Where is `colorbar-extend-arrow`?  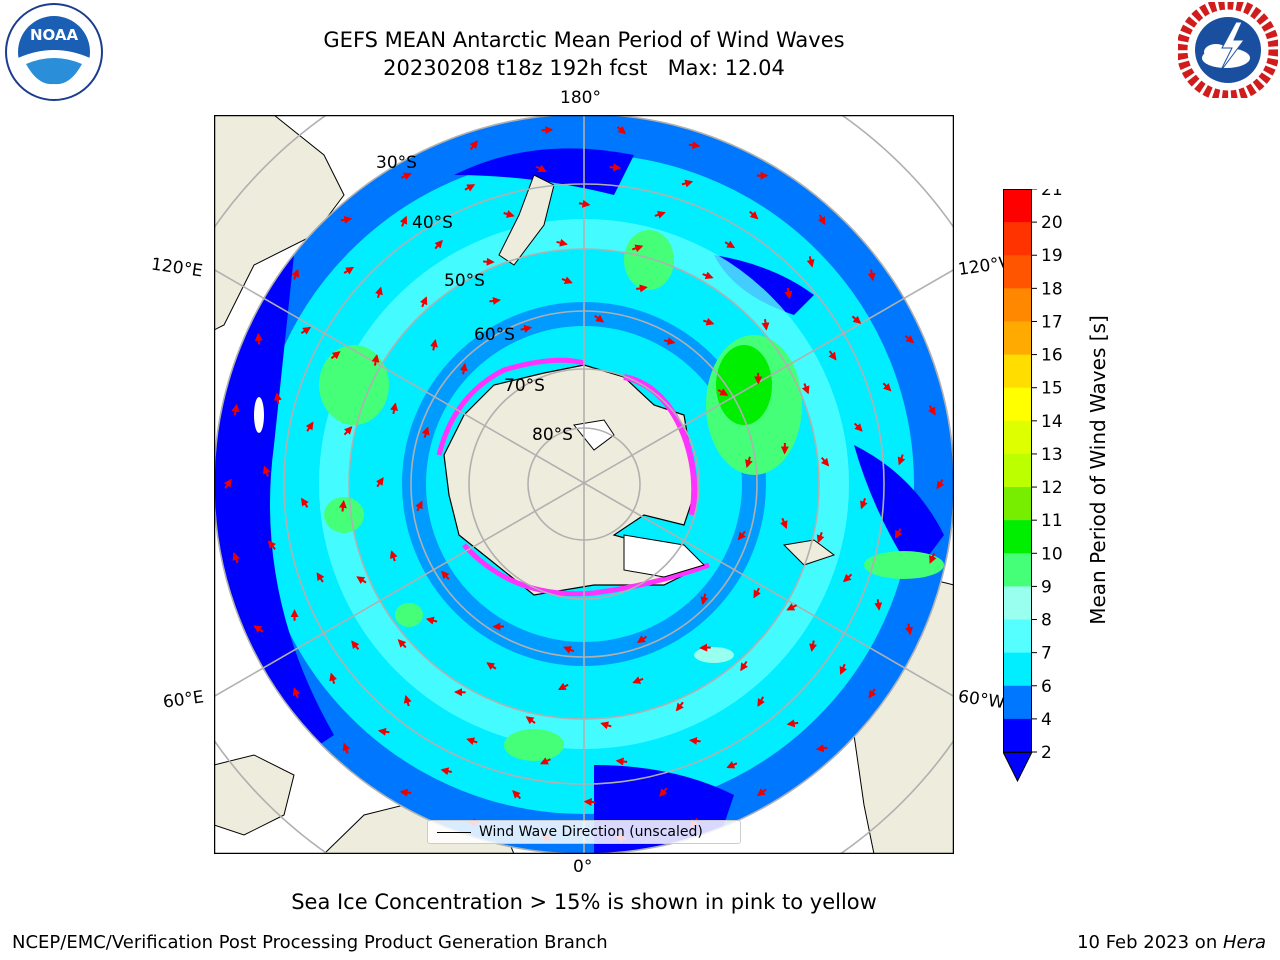
colorbar-extend-arrow is located at coordinates (1017, 767).